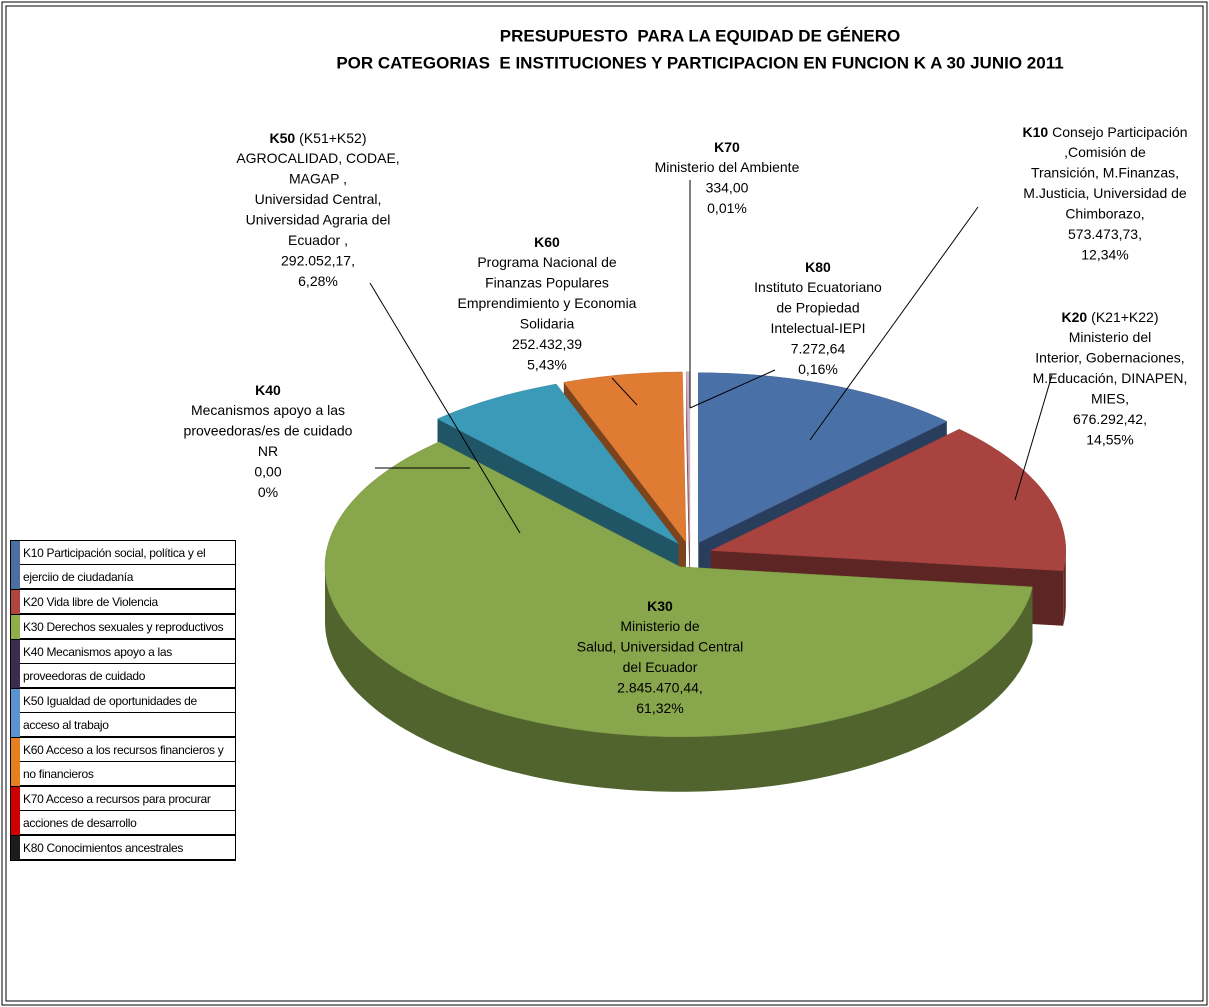 Image resolution: width=1209 pixels, height=1007 pixels. I want to click on data-label-note: Consejo Participación, so click(1119, 132).